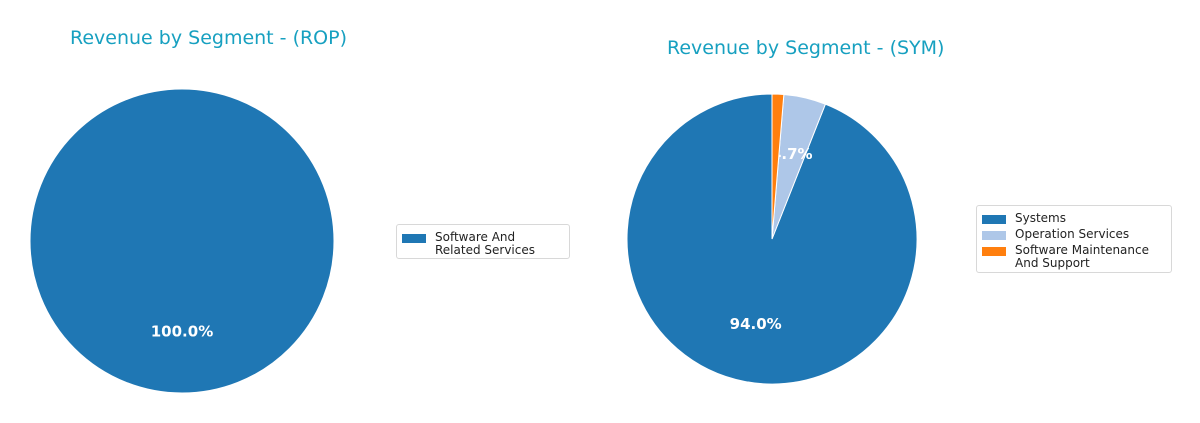 The width and height of the screenshot is (1200, 423). I want to click on legend-item: Software Maintenance And Support, so click(1074, 257).